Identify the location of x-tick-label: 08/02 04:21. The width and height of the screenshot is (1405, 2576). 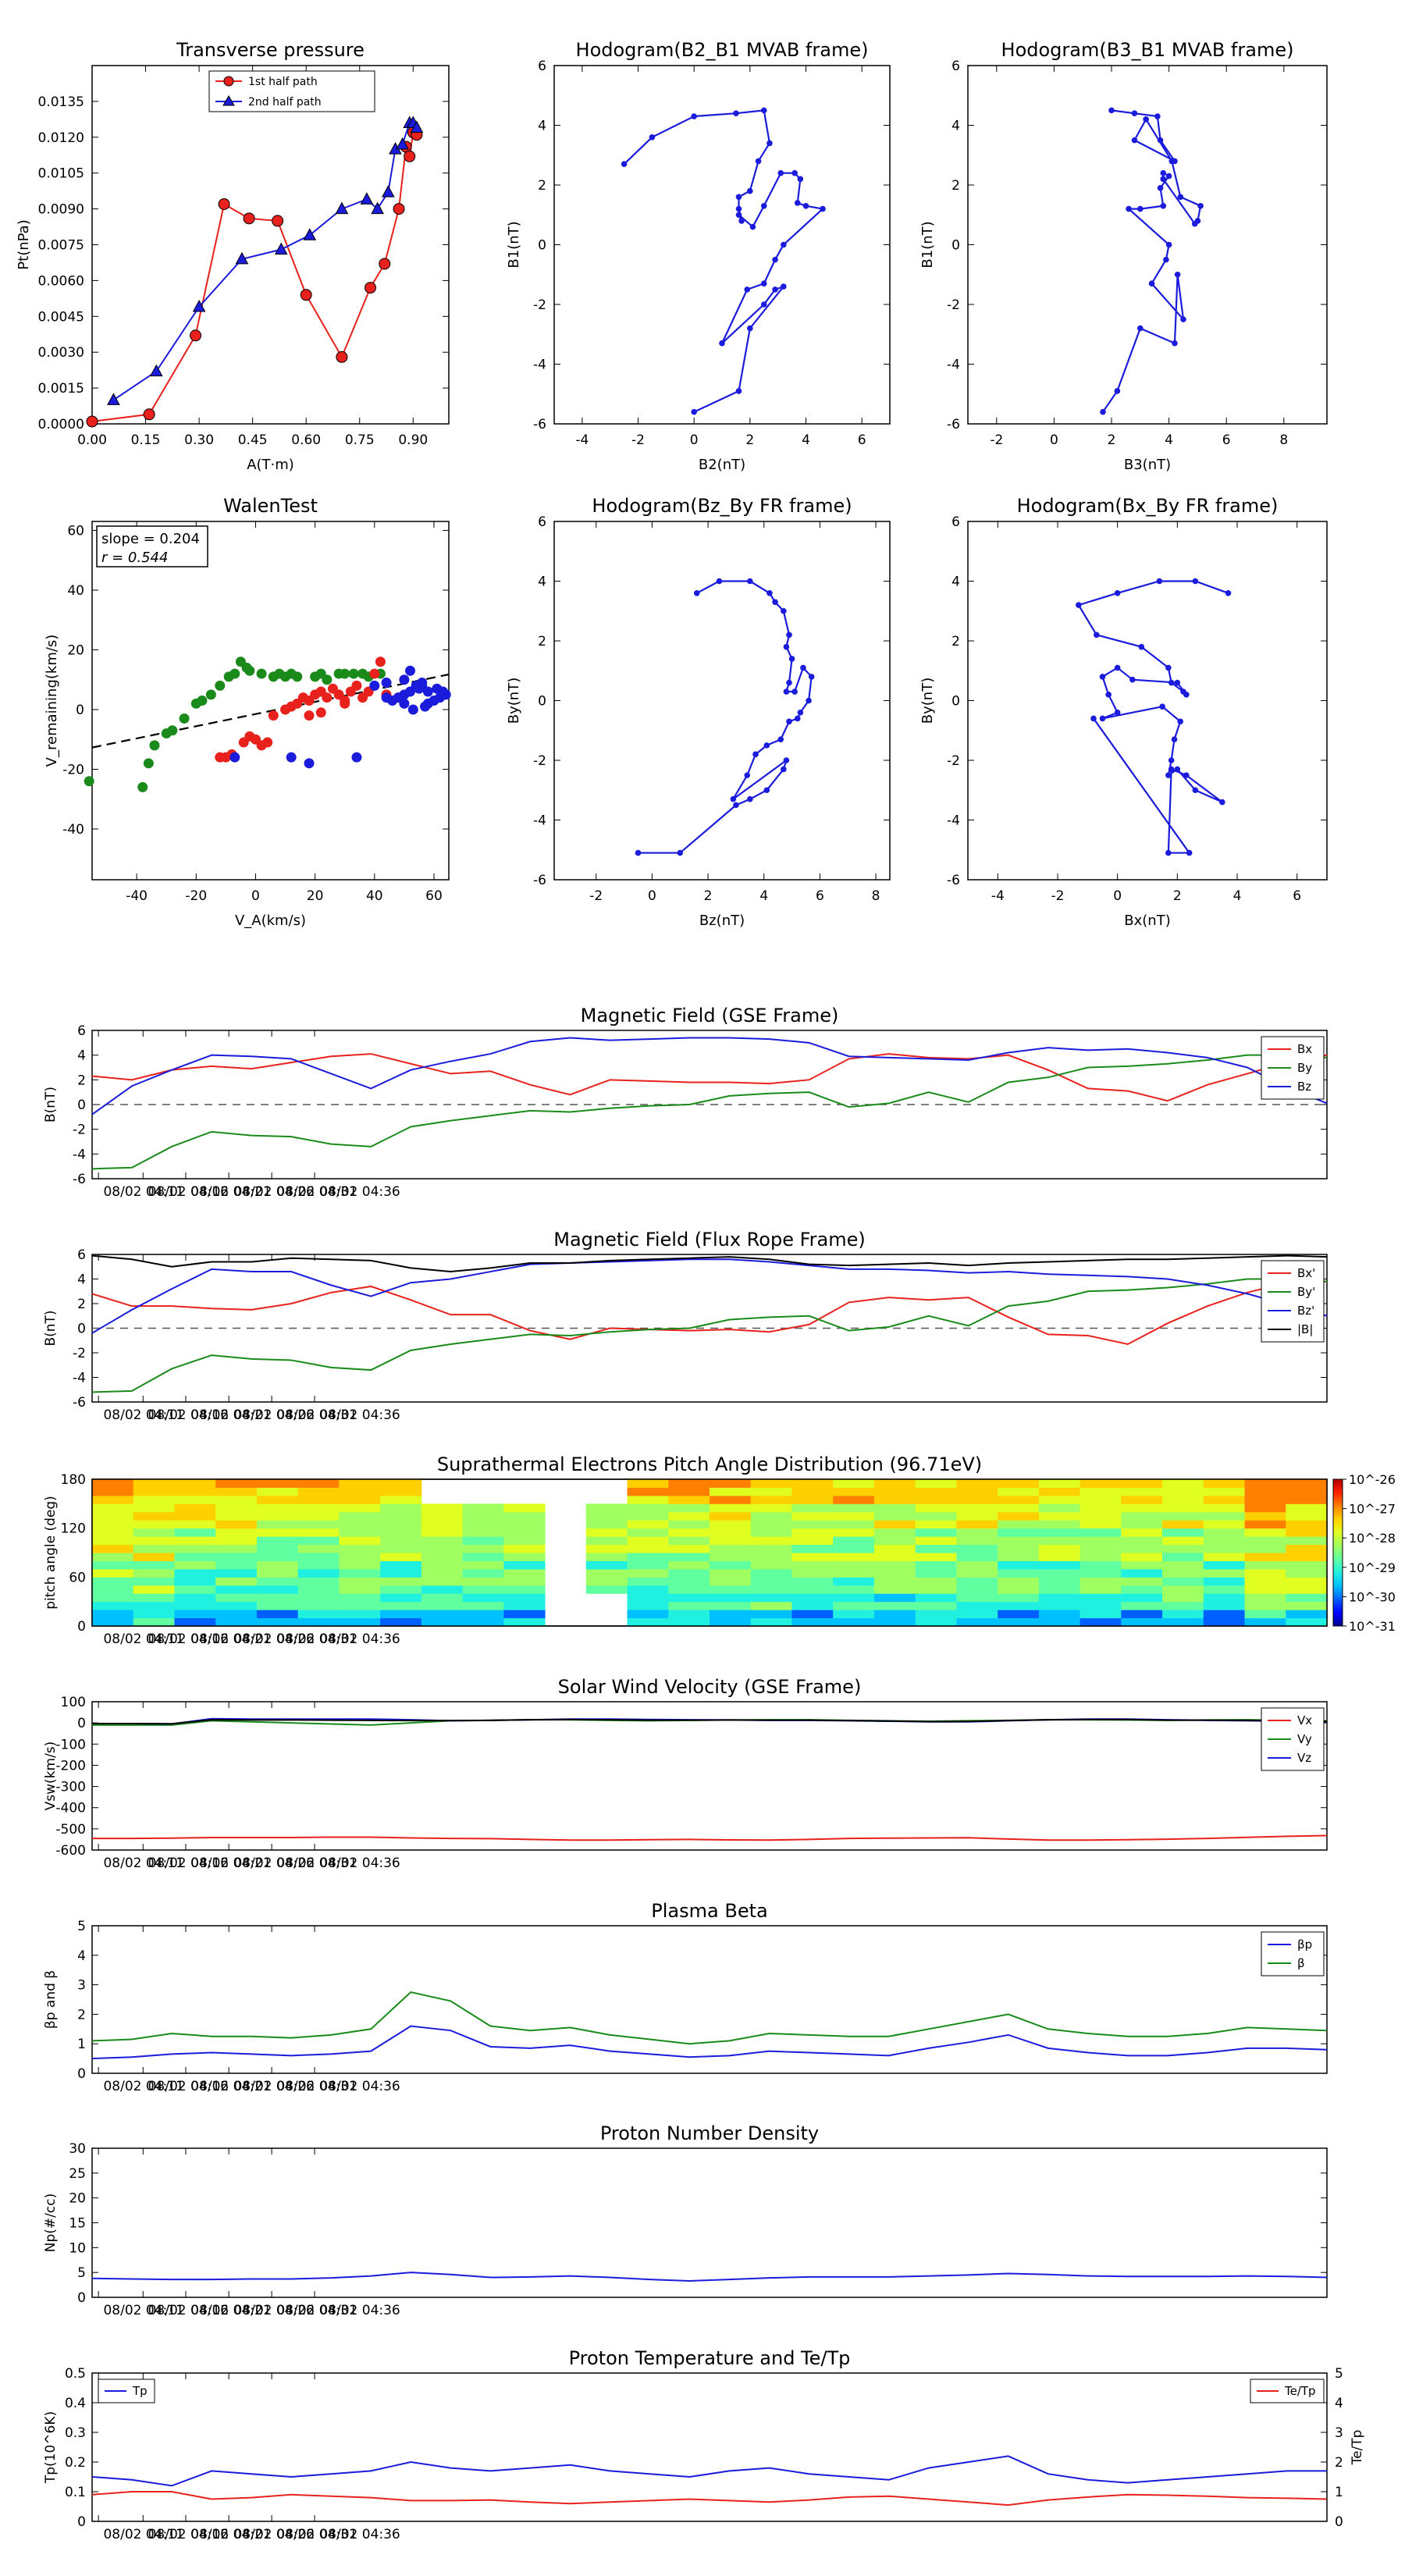
(231, 2086).